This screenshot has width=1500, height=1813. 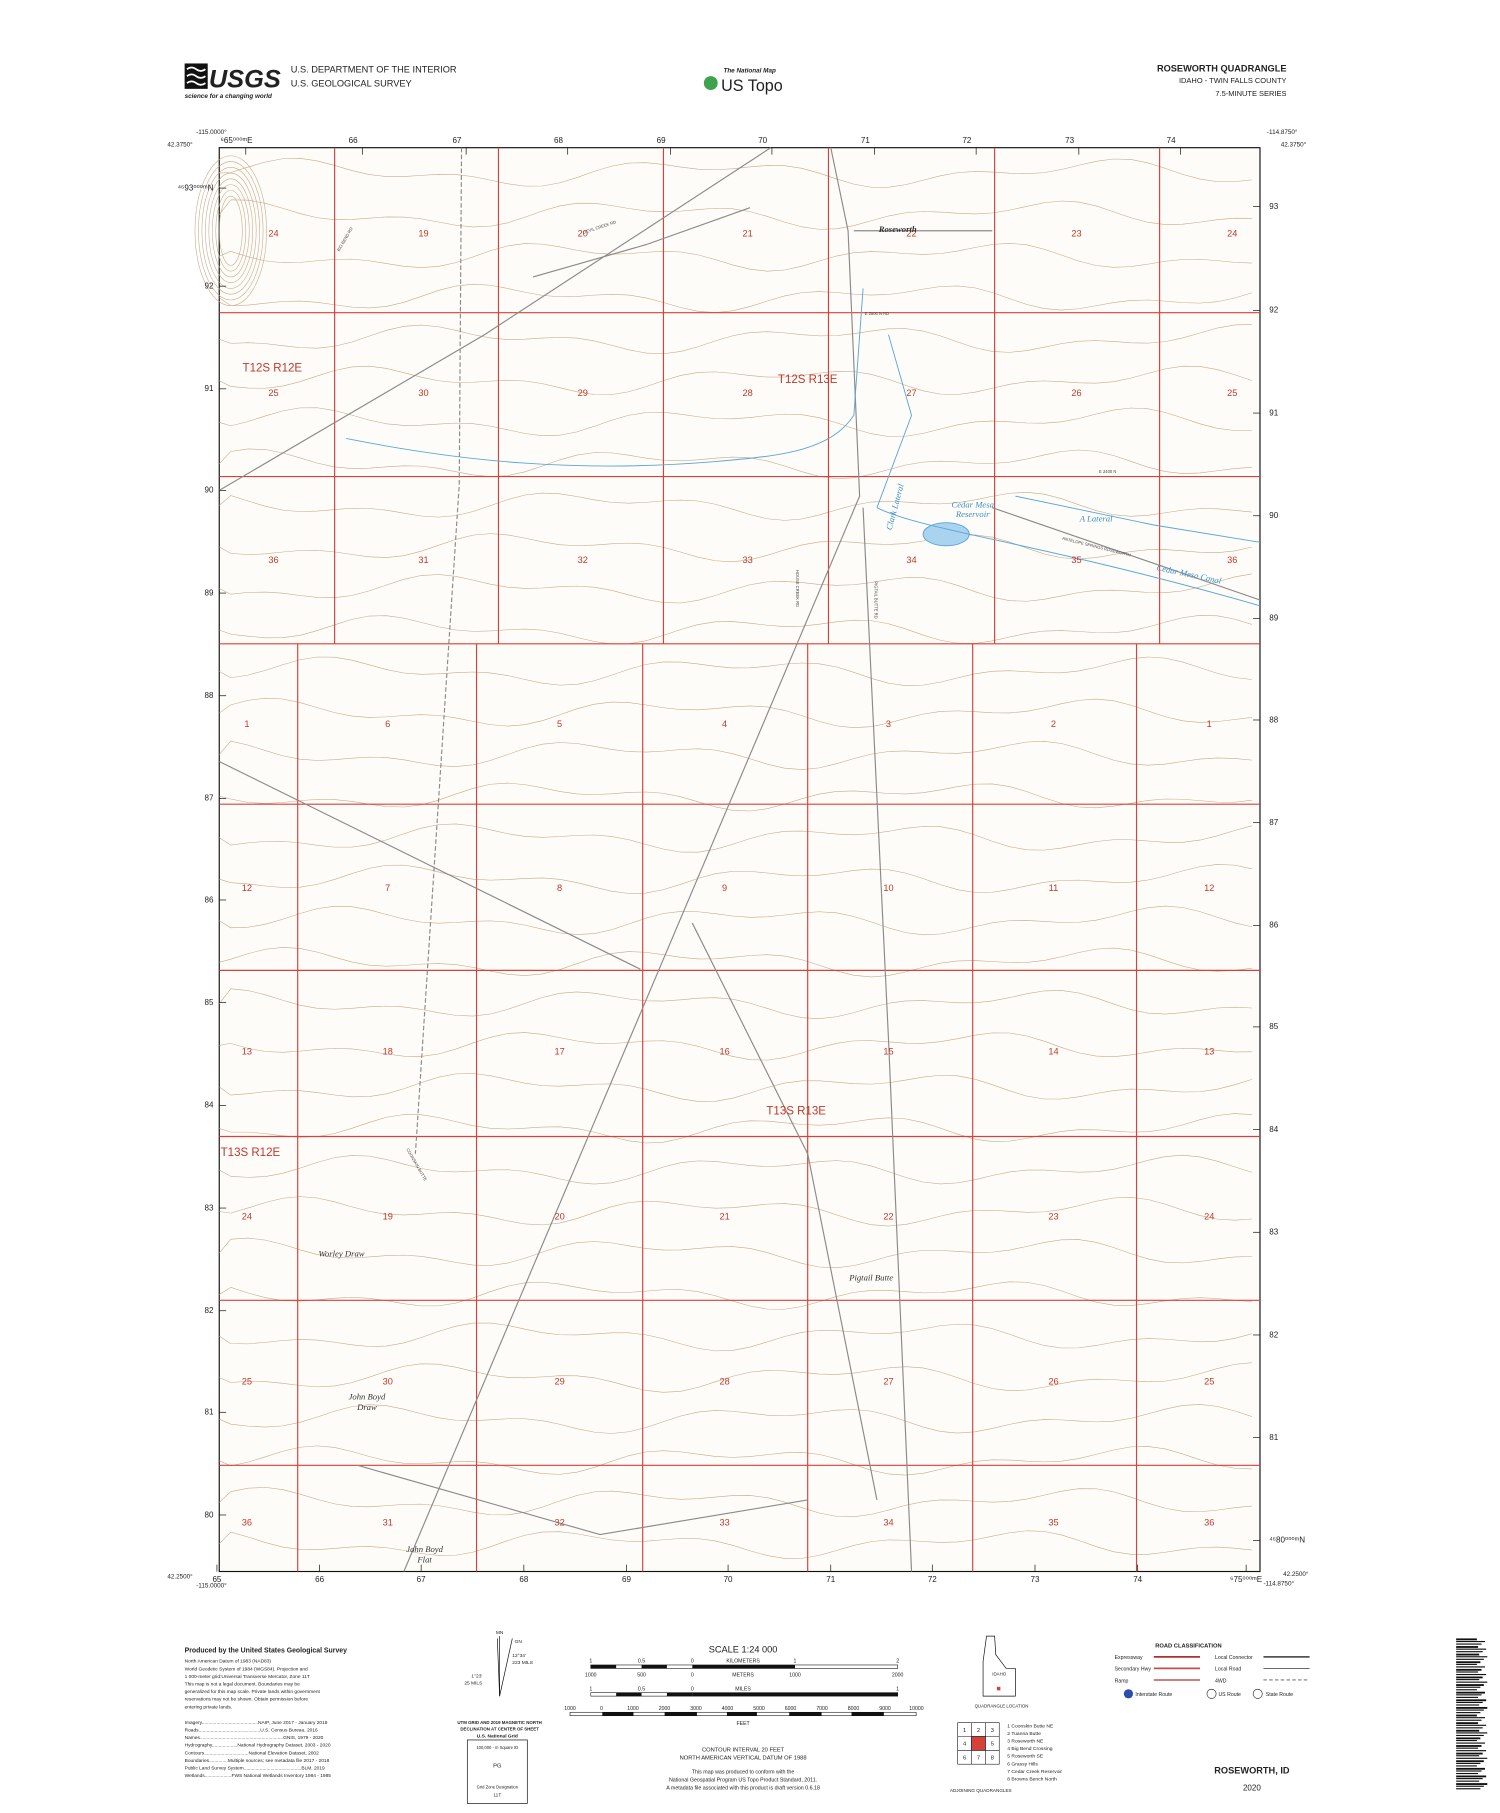 I want to click on easting-label: 73, so click(x=1069, y=140).